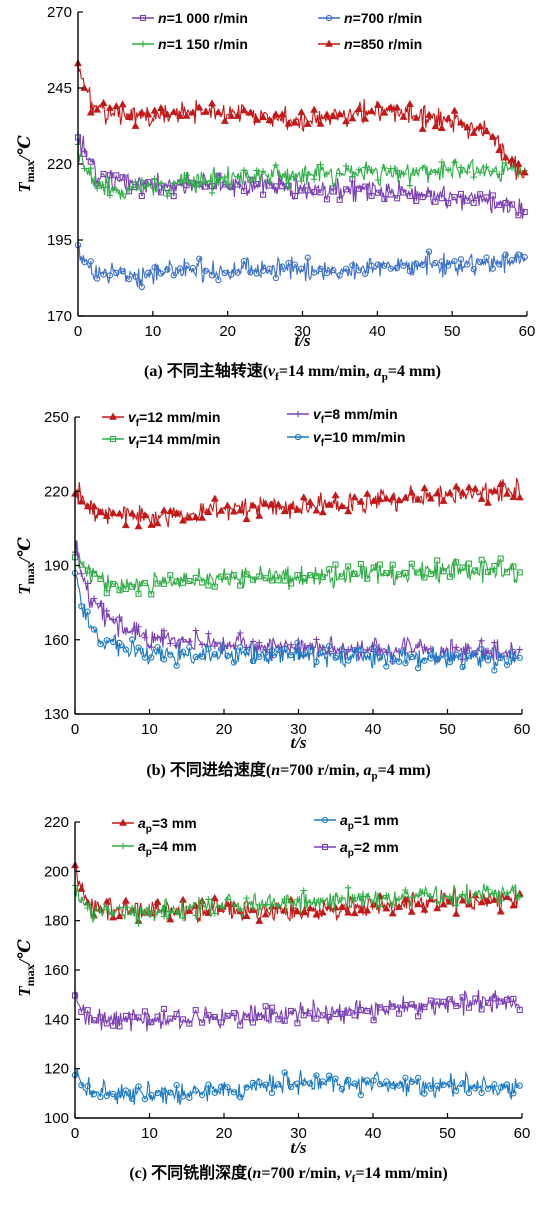  Describe the element at coordinates (342, 416) in the screenshot. I see `legend-entry-2-3: vf​=8 mm/min` at that location.